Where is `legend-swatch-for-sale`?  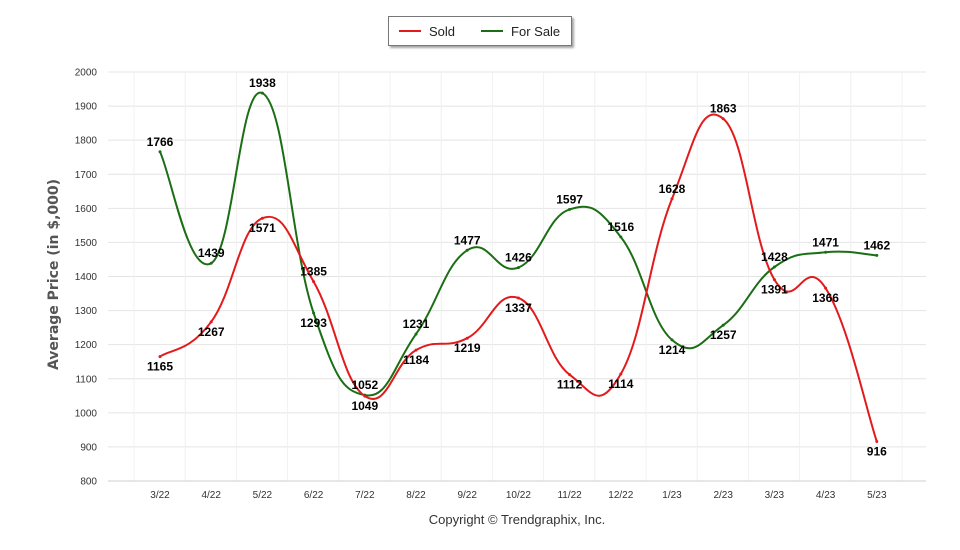
legend-swatch-for-sale is located at coordinates (492, 31).